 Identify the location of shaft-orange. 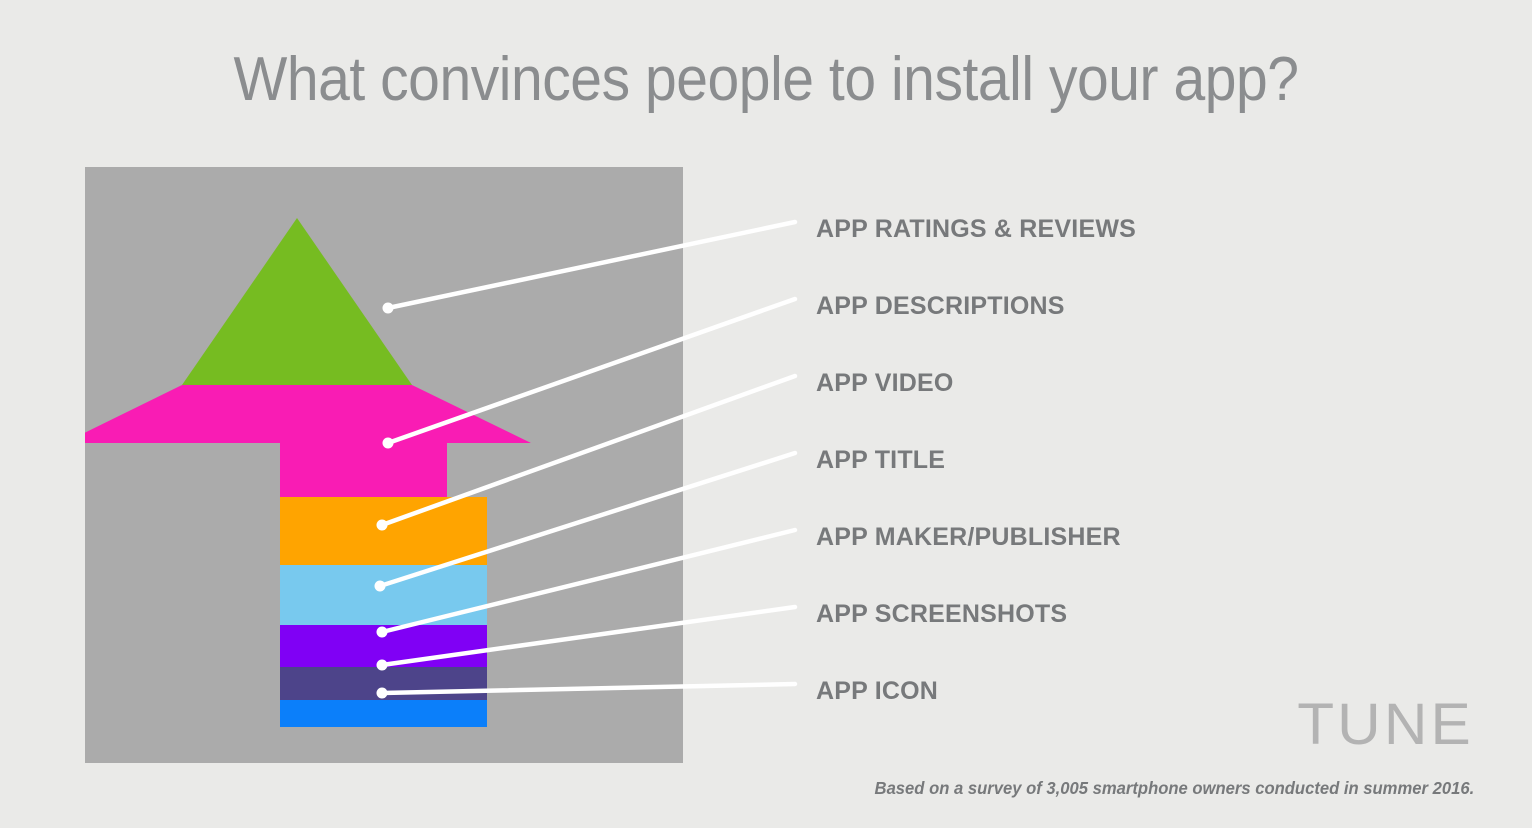
(383, 531).